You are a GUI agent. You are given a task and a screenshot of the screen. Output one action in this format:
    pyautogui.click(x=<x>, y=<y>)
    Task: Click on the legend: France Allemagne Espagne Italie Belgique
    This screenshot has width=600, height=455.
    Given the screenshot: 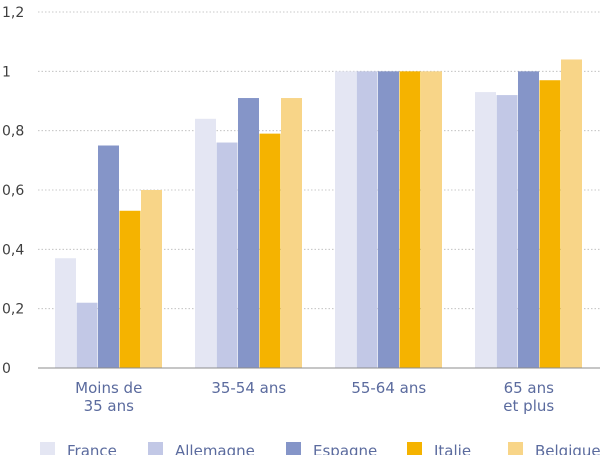 What is the action you would take?
    pyautogui.click(x=320, y=448)
    